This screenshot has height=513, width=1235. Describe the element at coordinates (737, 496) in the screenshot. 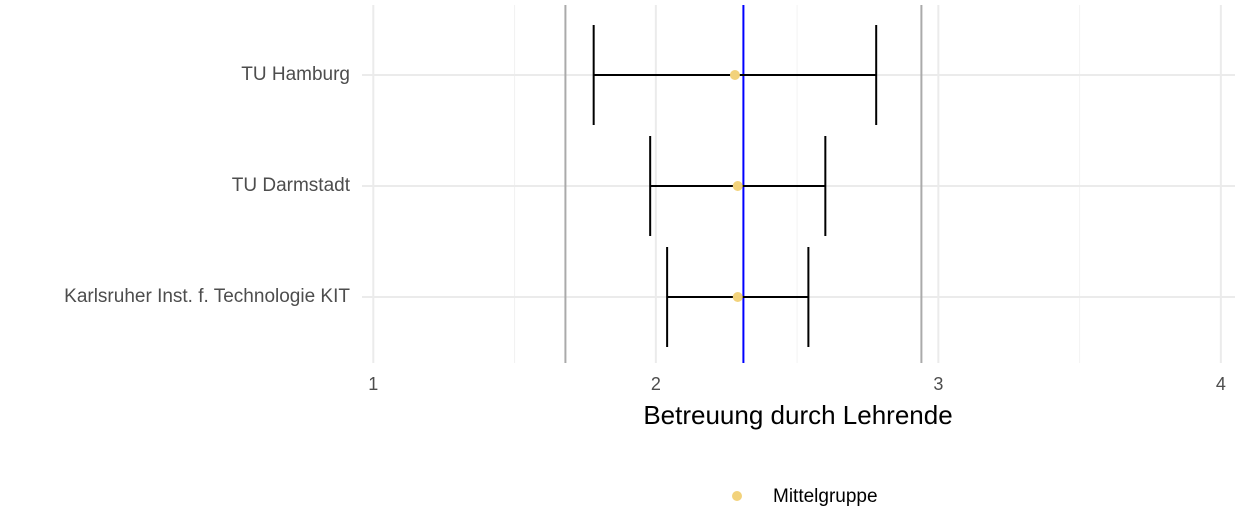

I see `legend-marker` at that location.